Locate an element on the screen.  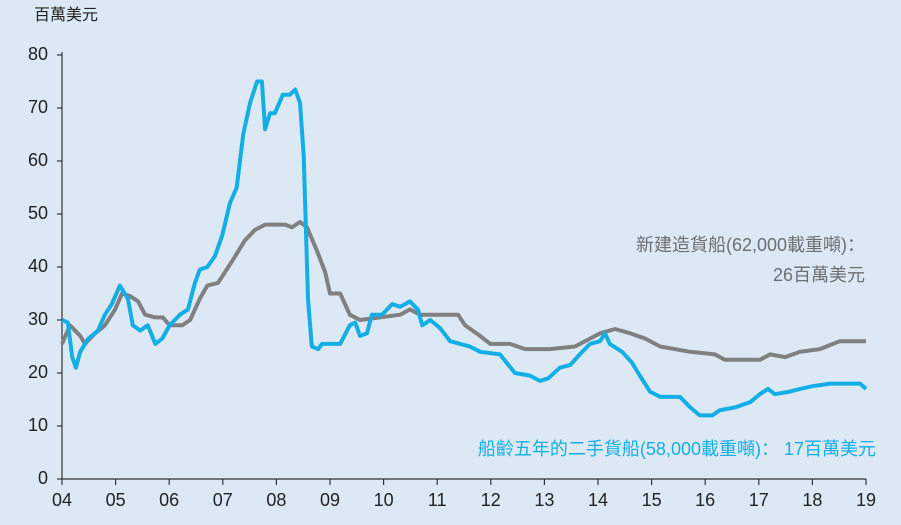
y-tick-label: 10 is located at coordinates (38, 425).